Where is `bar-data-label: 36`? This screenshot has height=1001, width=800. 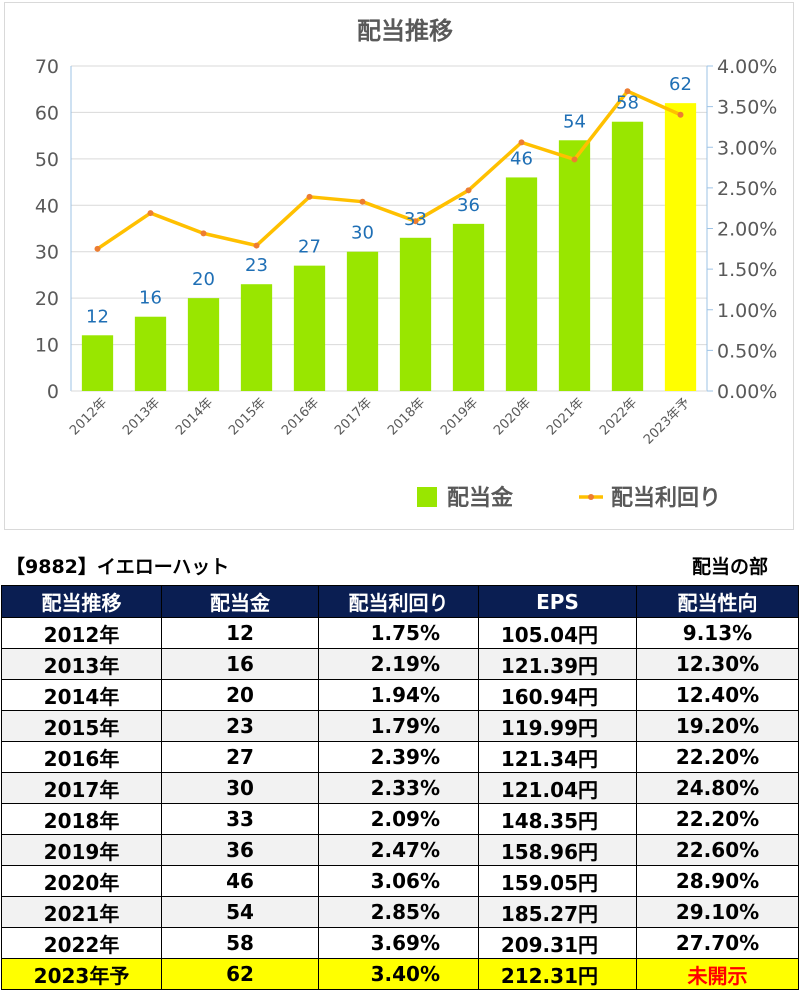 bar-data-label: 36 is located at coordinates (468, 205).